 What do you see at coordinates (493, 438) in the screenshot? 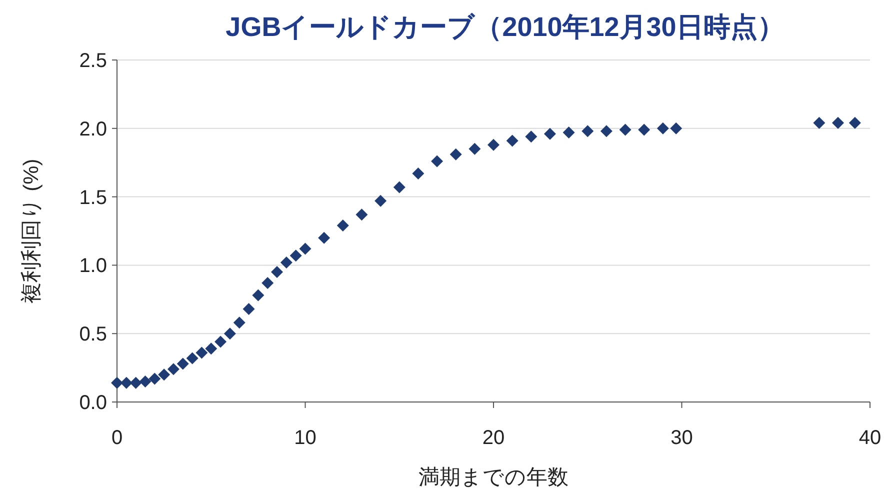
I see `x-tick-label: 20` at bounding box center [493, 438].